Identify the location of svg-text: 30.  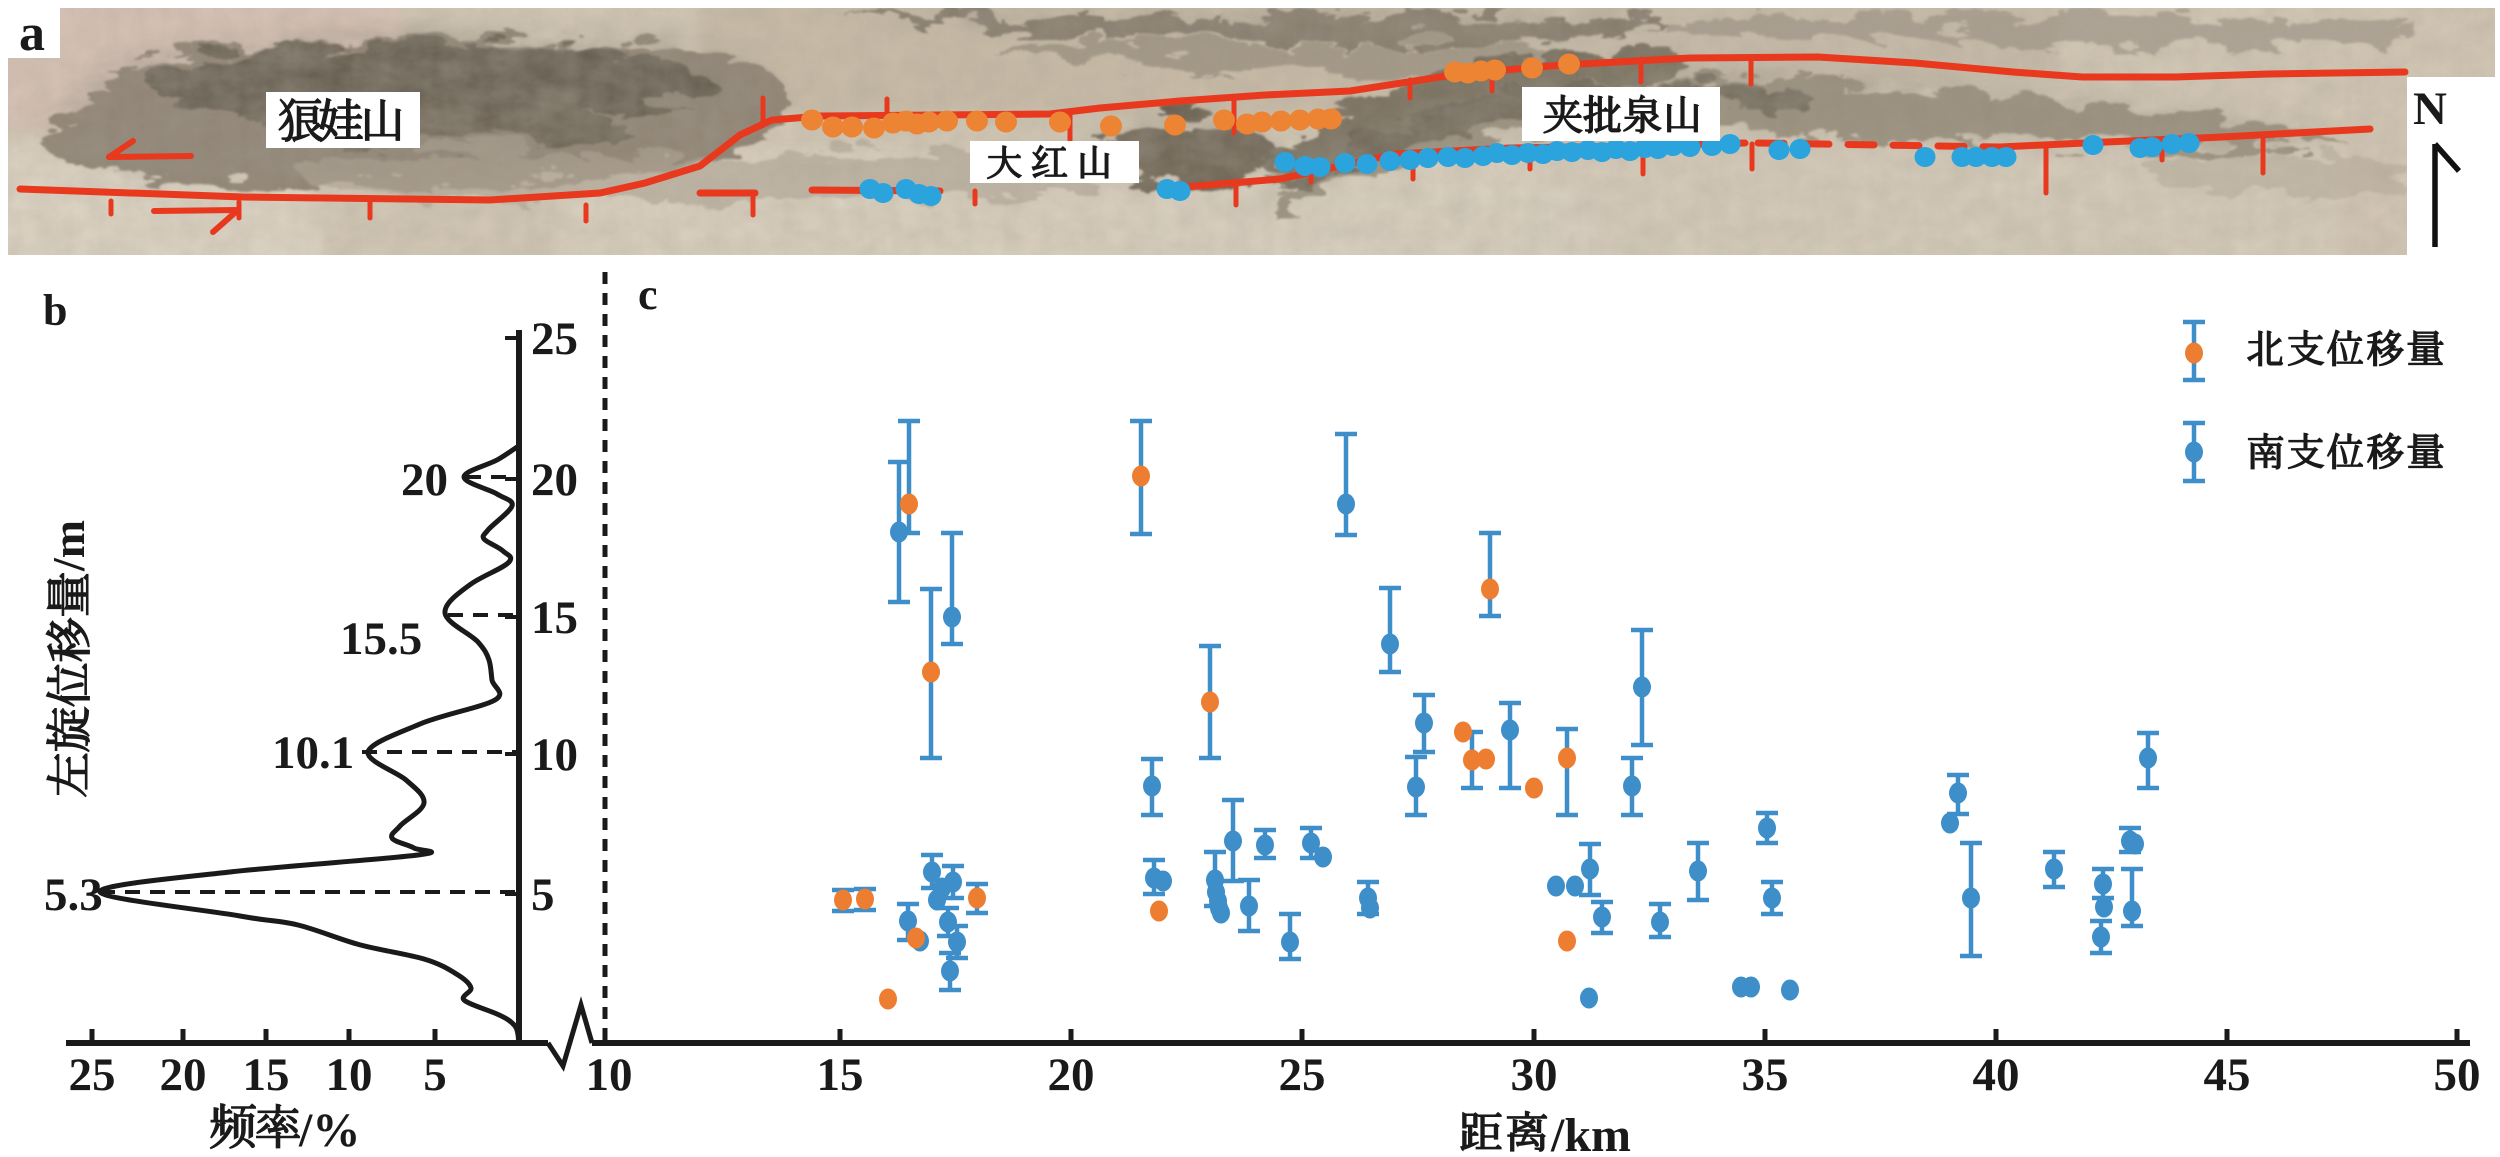
(1534, 1075).